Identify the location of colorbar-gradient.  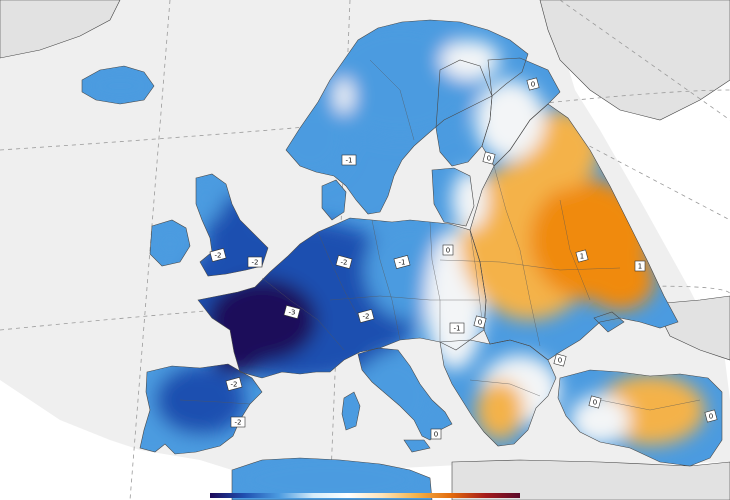
(365, 495).